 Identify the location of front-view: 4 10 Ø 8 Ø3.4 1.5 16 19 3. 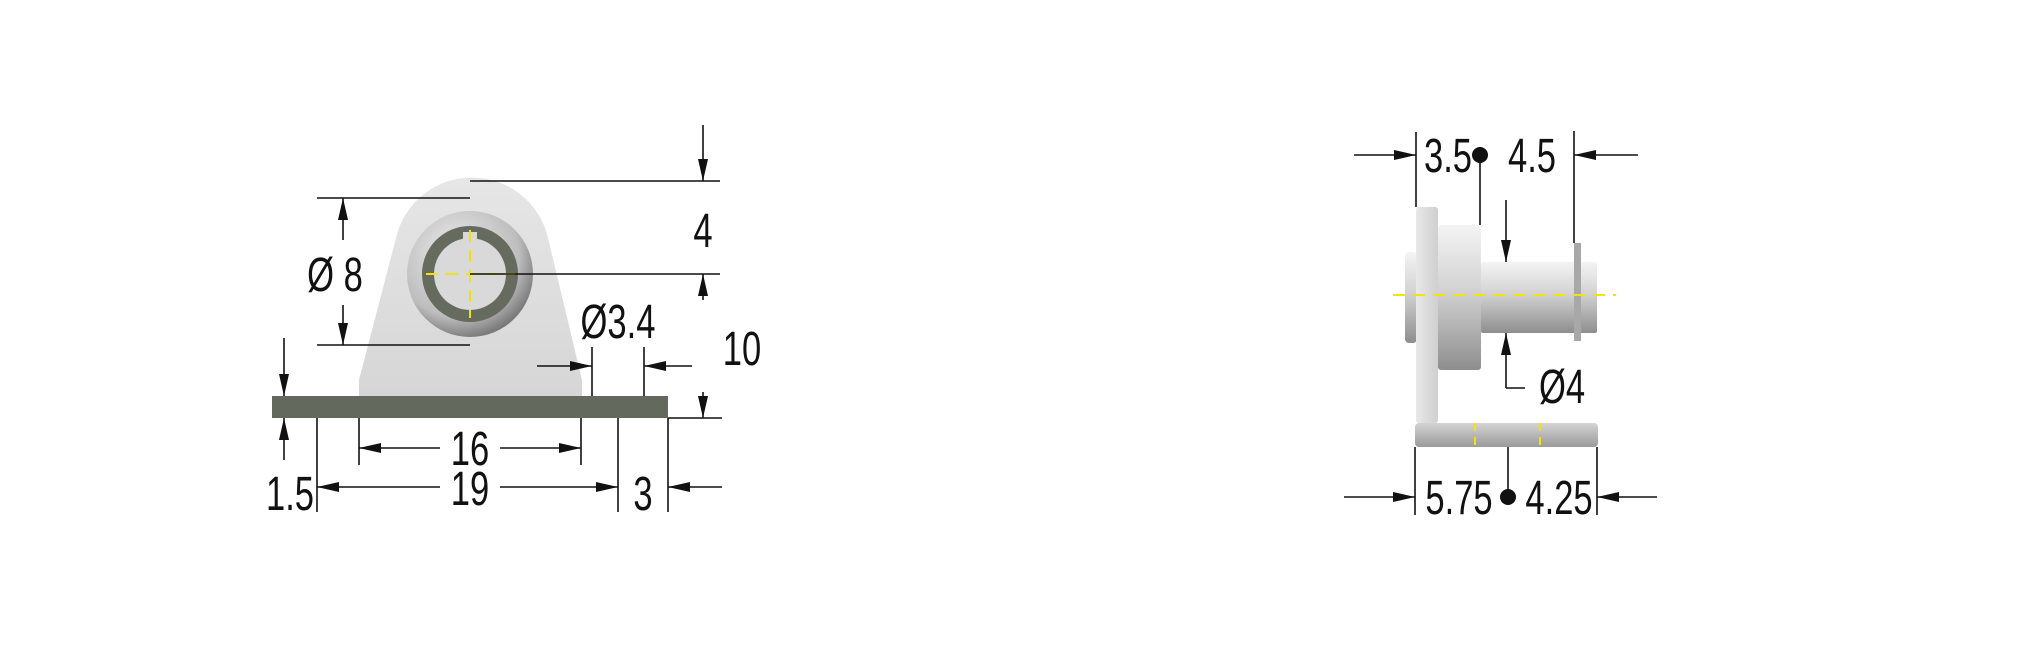
(513, 348).